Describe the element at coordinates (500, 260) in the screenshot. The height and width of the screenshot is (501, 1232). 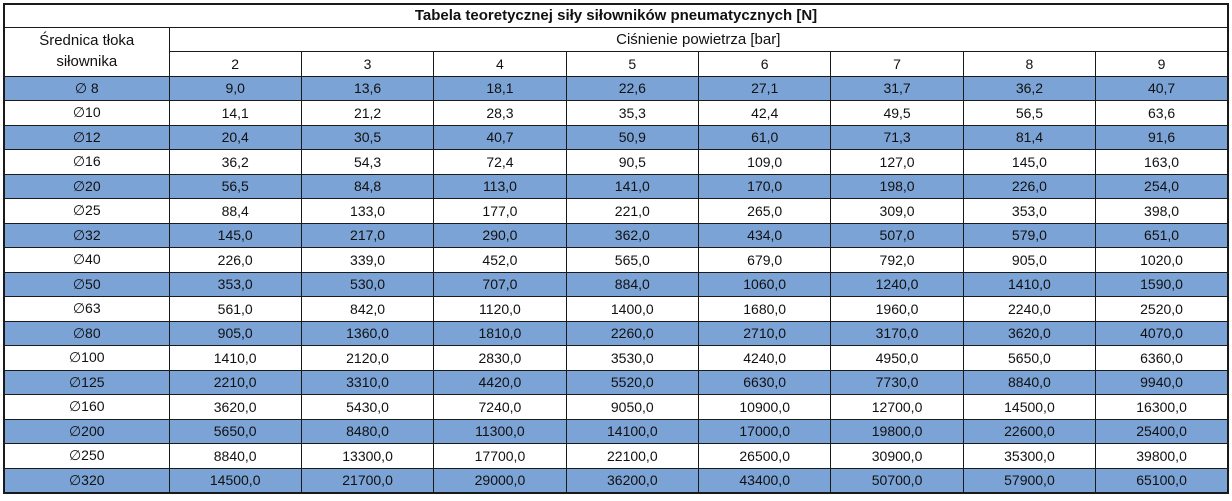
I see `force-value-cell: 452,0` at that location.